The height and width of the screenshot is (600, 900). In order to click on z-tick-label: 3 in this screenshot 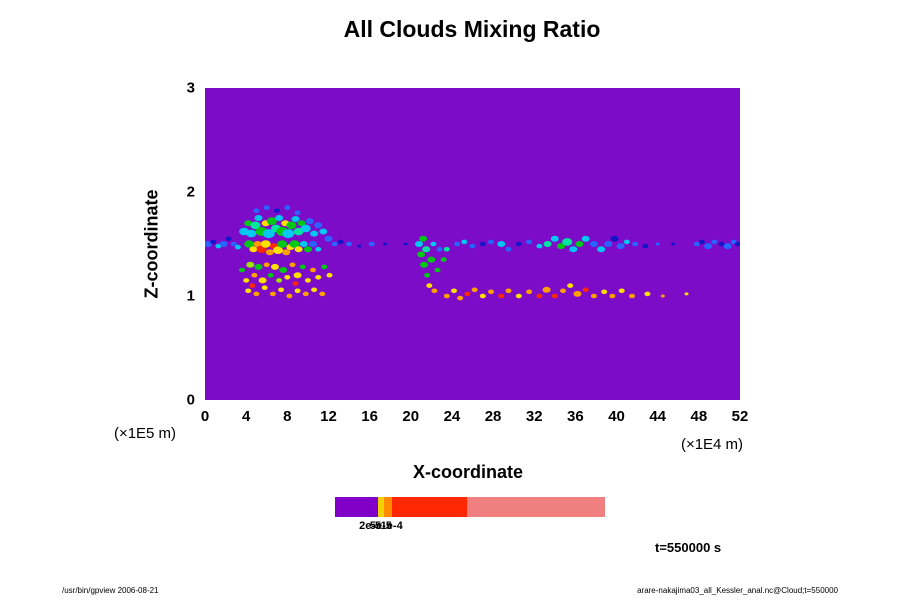, I will do `click(190, 88)`.